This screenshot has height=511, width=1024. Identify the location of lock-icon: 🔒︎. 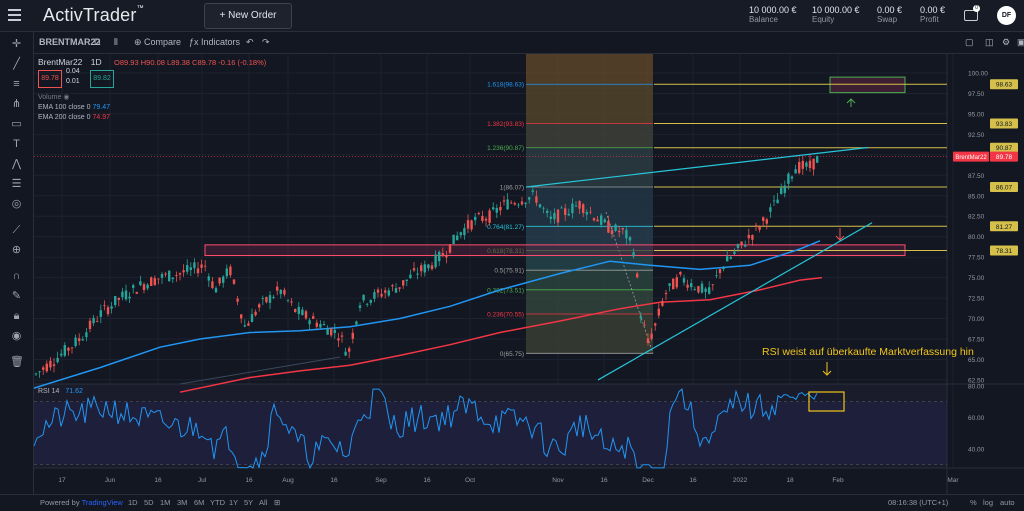
(16, 316).